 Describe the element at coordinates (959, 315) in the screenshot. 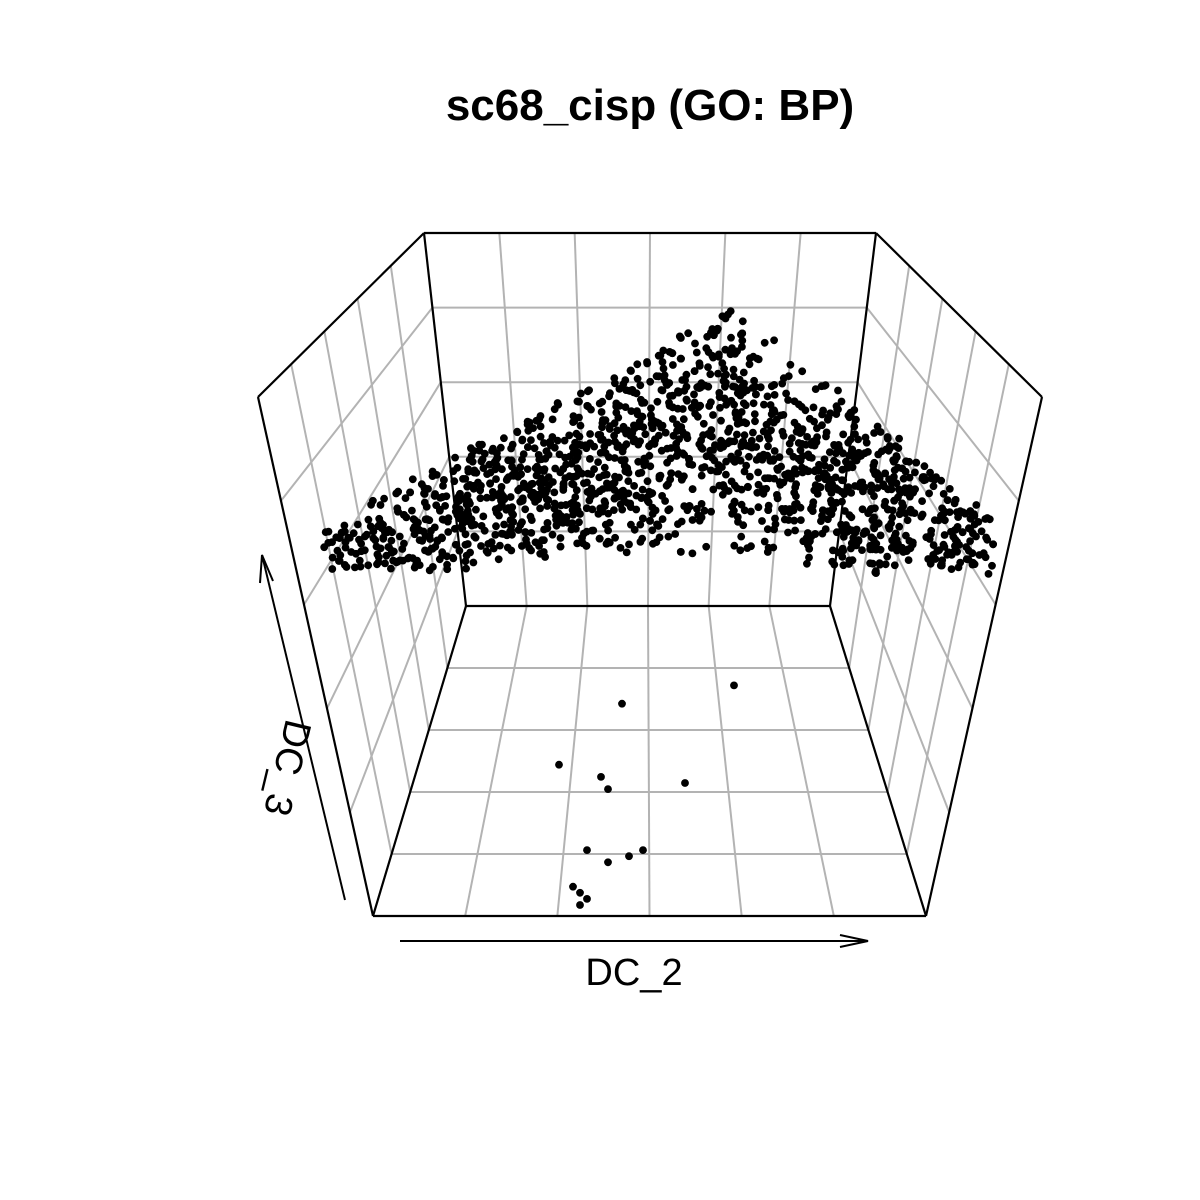

I see `box-edge` at that location.